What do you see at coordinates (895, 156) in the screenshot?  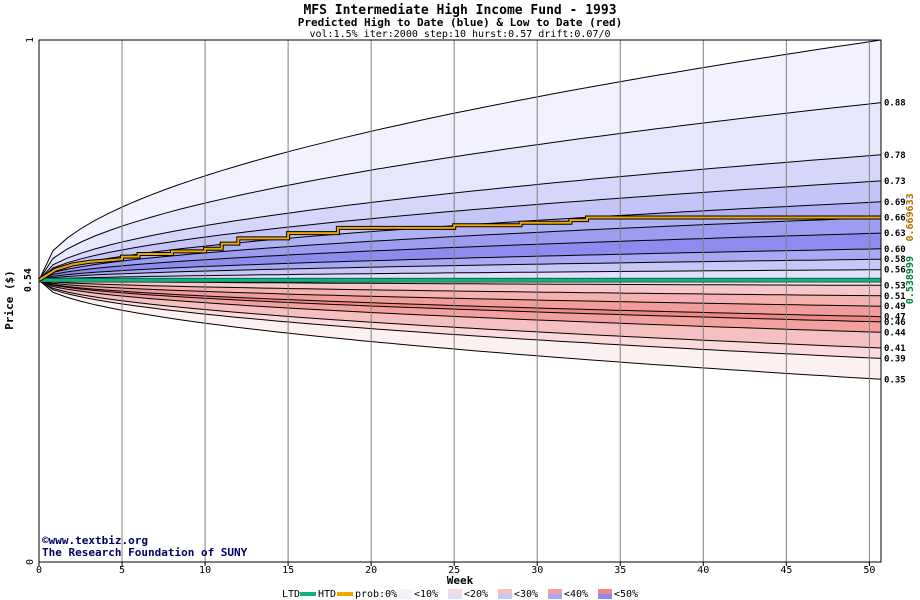 I see `right-value-label: 0.78` at bounding box center [895, 156].